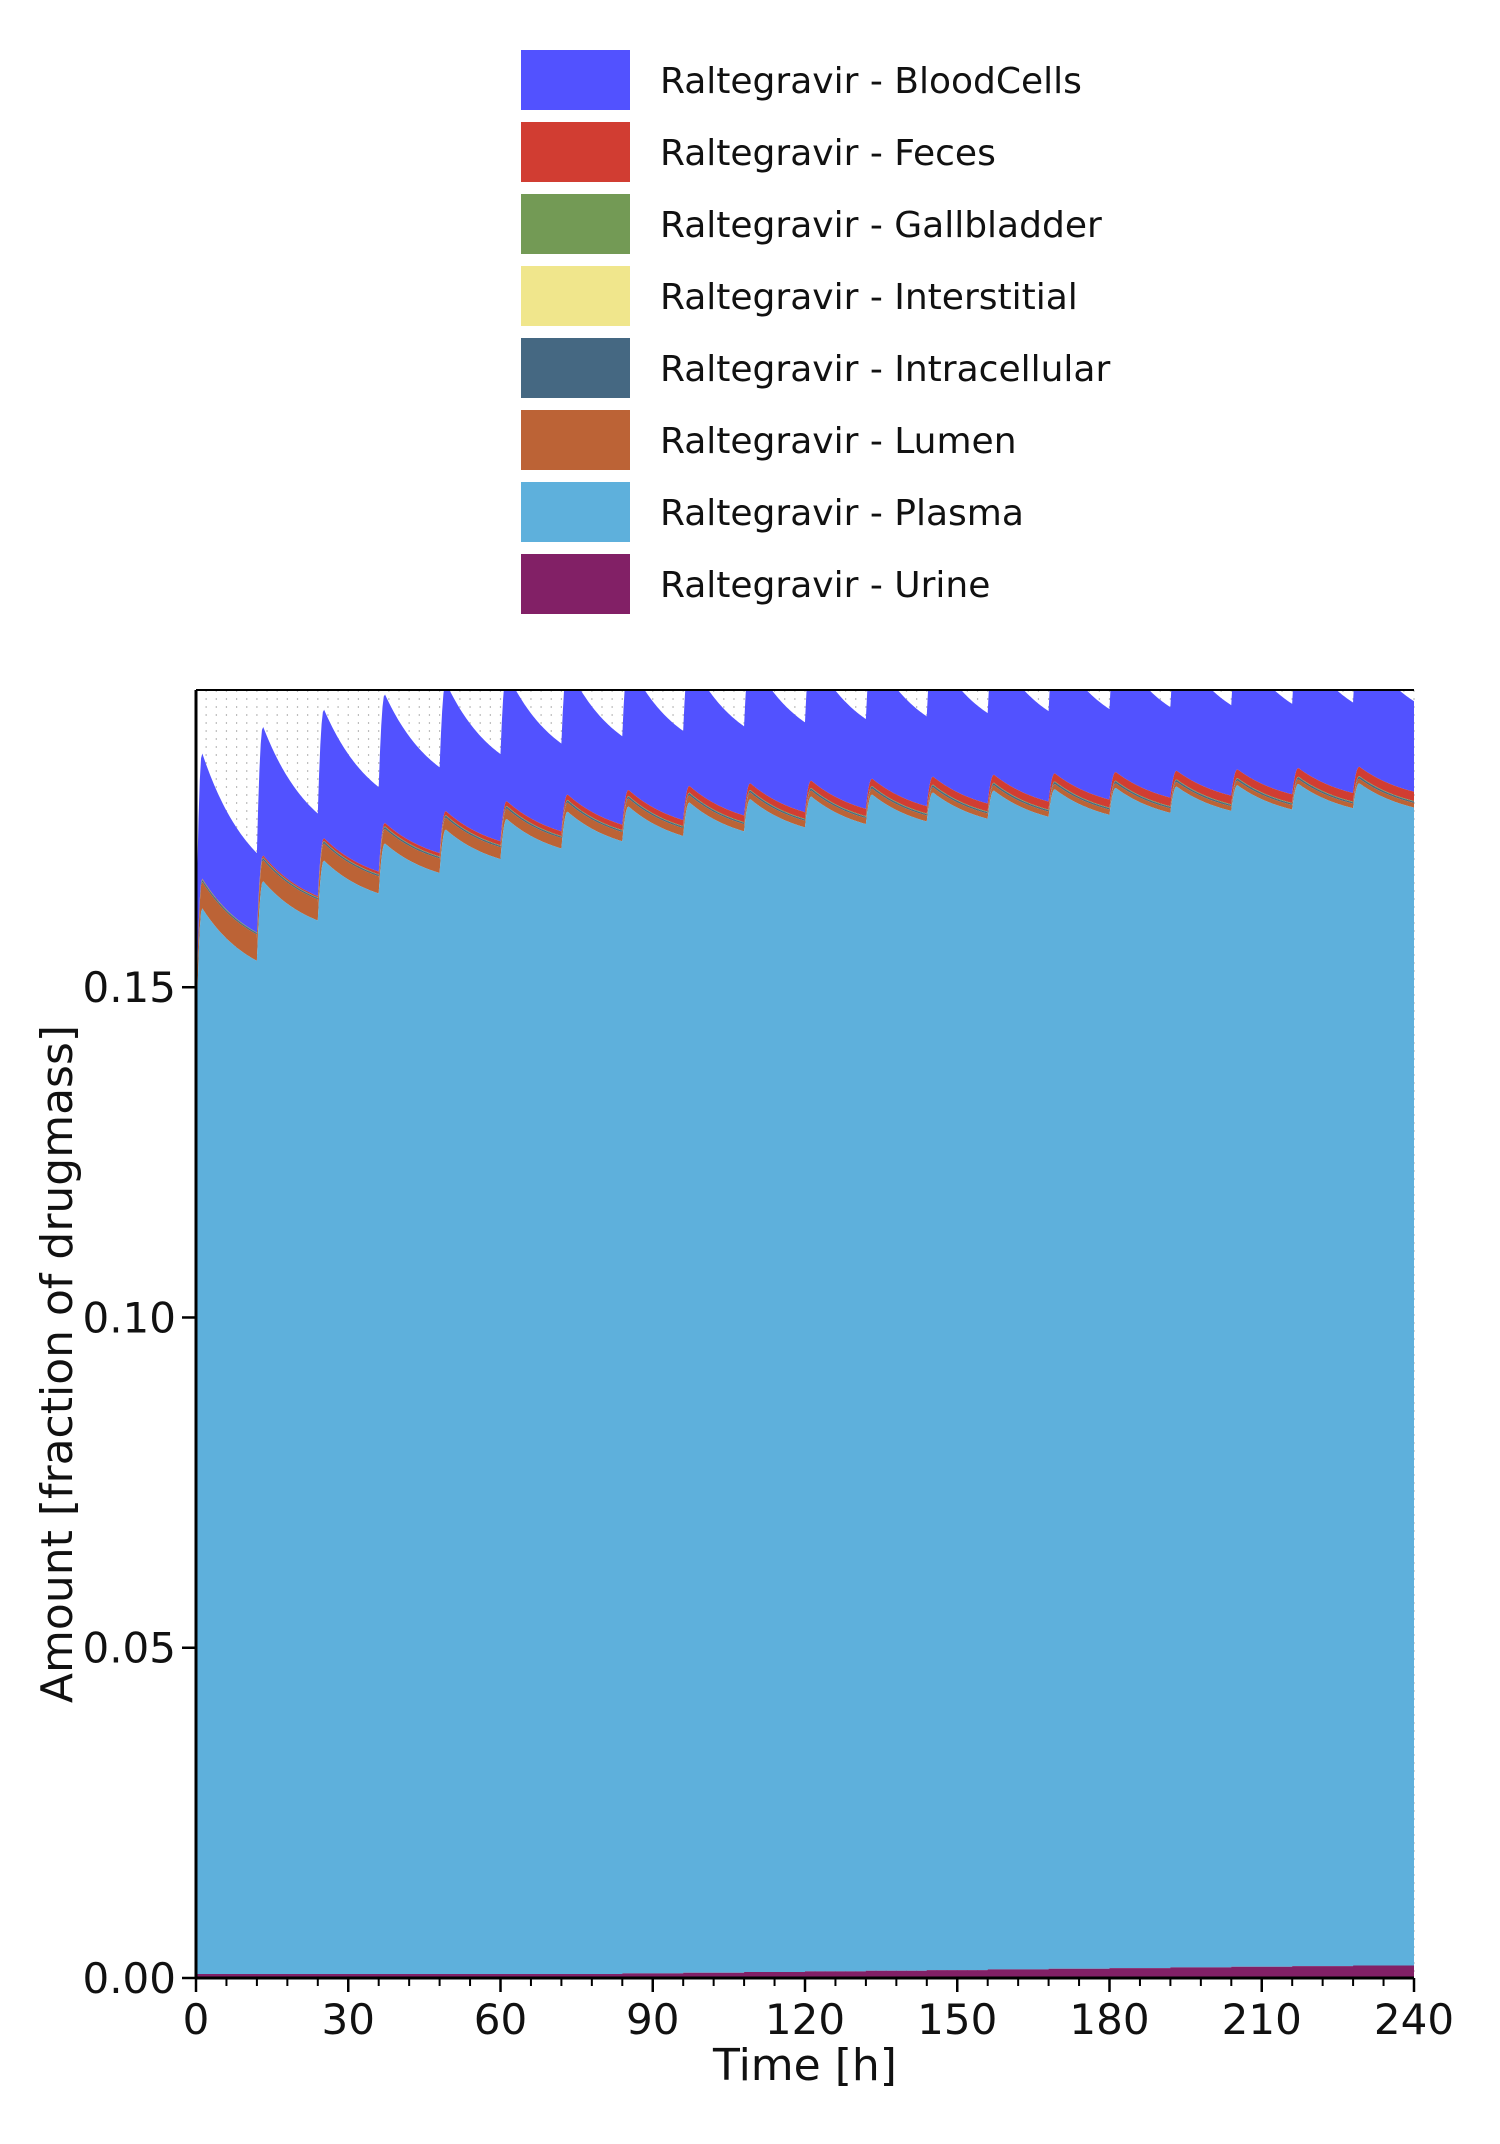 The width and height of the screenshot is (1500, 2144). Describe the element at coordinates (869, 297) in the screenshot. I see `legend-label-3: Raltegravir - Interstitial` at that location.